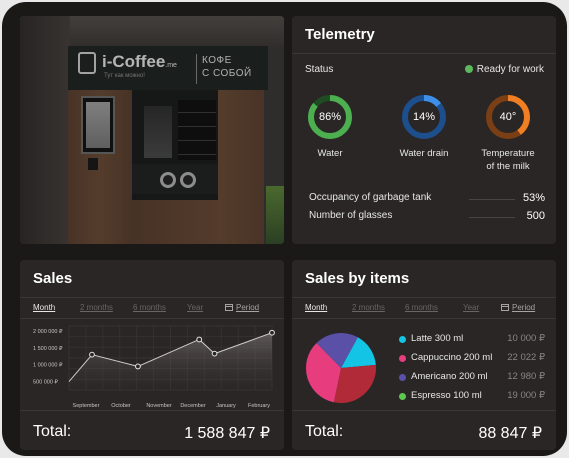 This screenshot has width=569, height=458. What do you see at coordinates (275, 215) in the screenshot?
I see `plant` at bounding box center [275, 215].